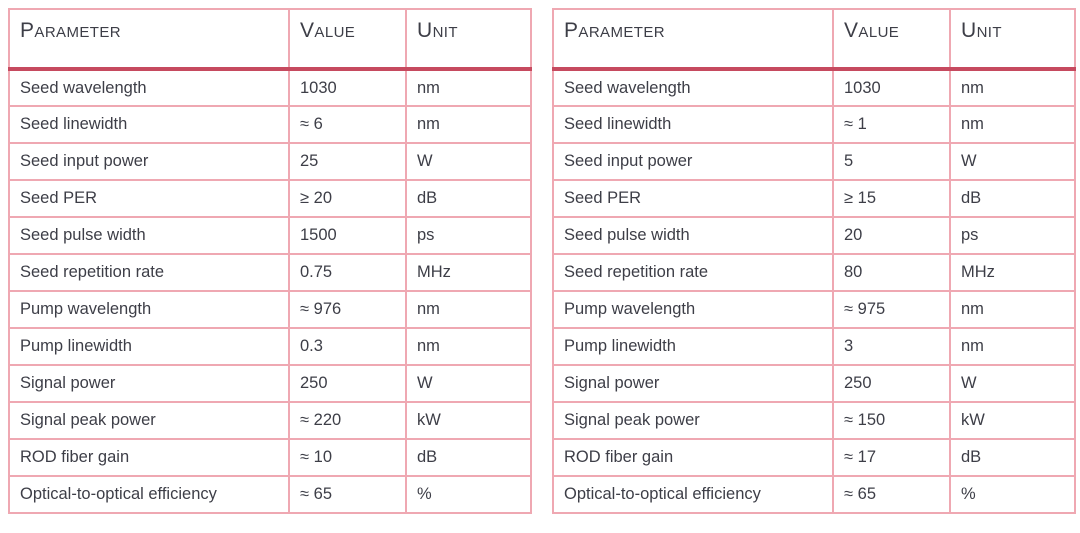 The height and width of the screenshot is (533, 1080). Describe the element at coordinates (347, 161) in the screenshot. I see `cell-value: 25` at that location.